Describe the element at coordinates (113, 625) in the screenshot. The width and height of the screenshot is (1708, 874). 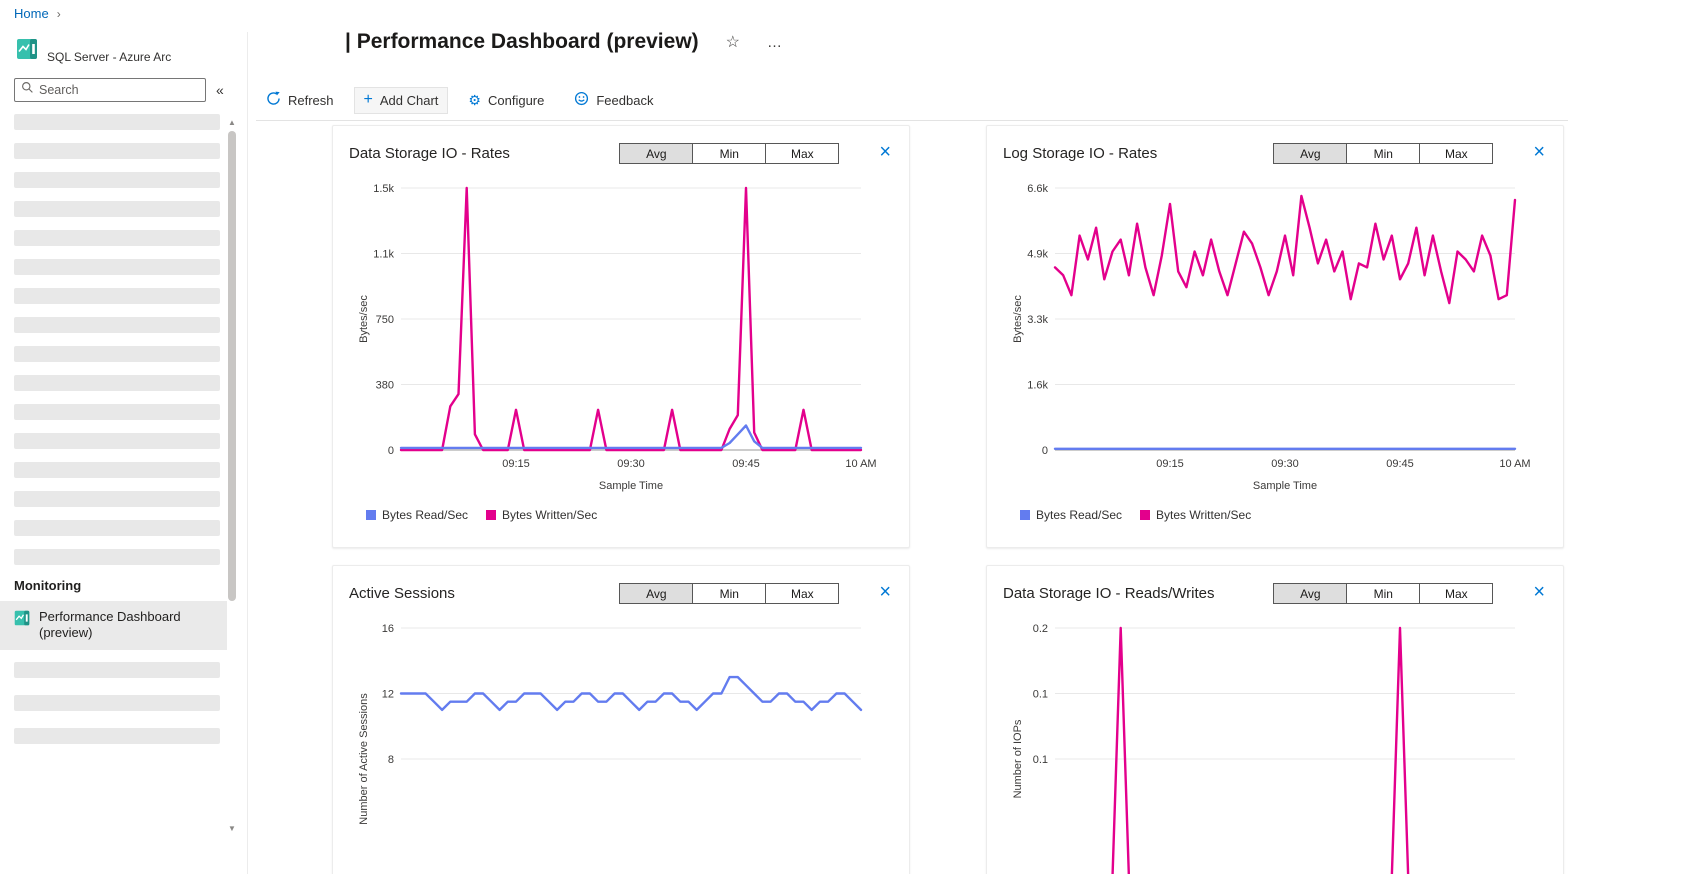
I see `sidebar-item-performance-dashboard: Performance Dashboard (preview)` at that location.